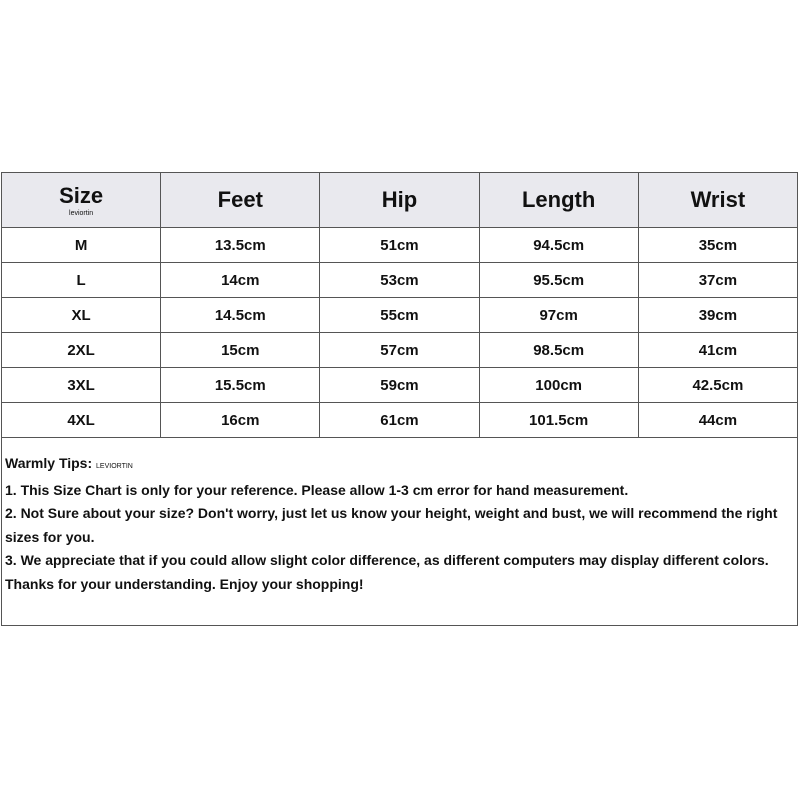 This screenshot has width=800, height=800. What do you see at coordinates (114, 466) in the screenshot?
I see `tips-brand: LEVIORTIN` at bounding box center [114, 466].